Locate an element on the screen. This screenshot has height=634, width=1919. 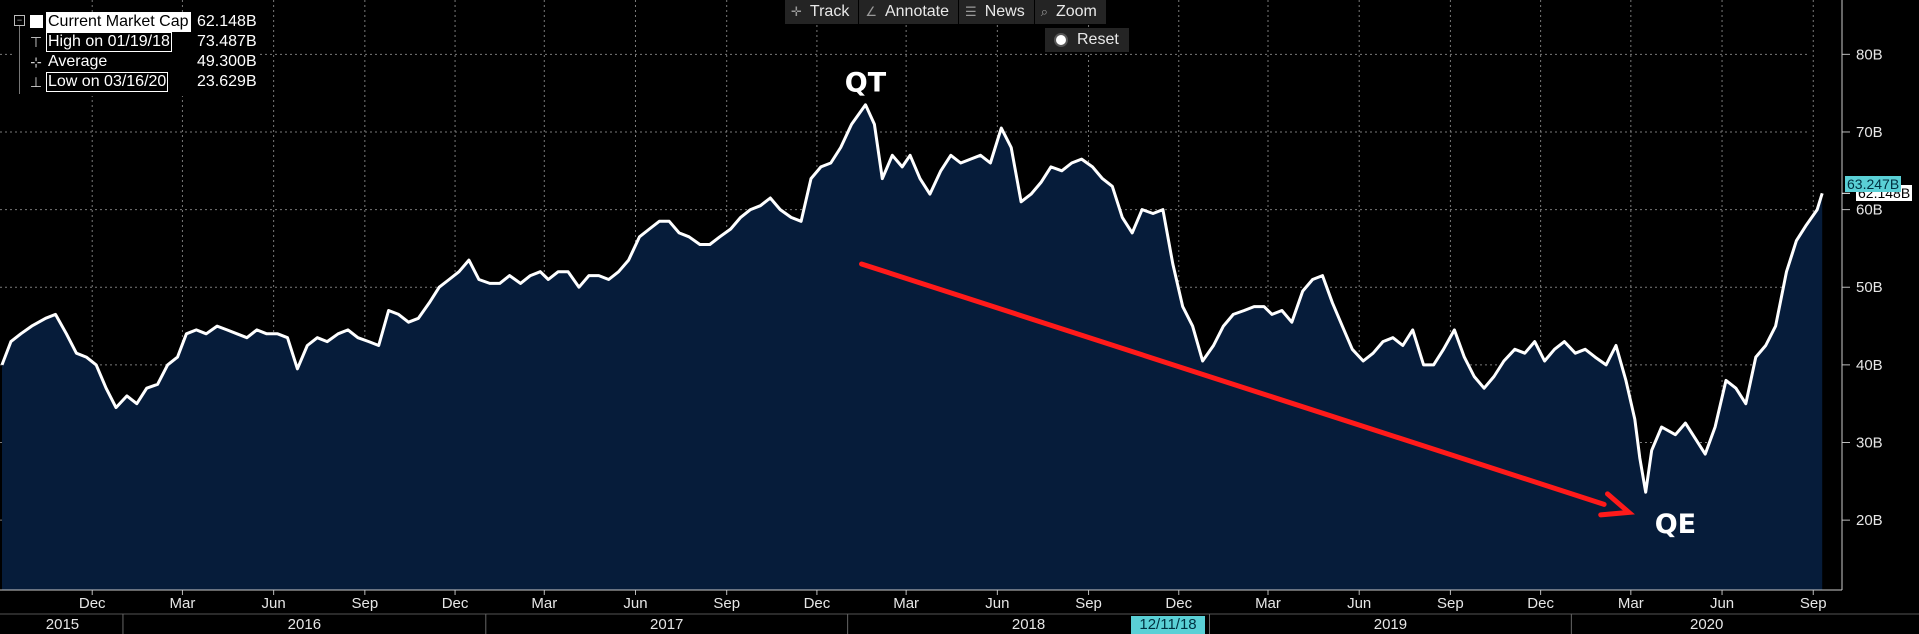
y-tick-label: 60B is located at coordinates (1869, 210).